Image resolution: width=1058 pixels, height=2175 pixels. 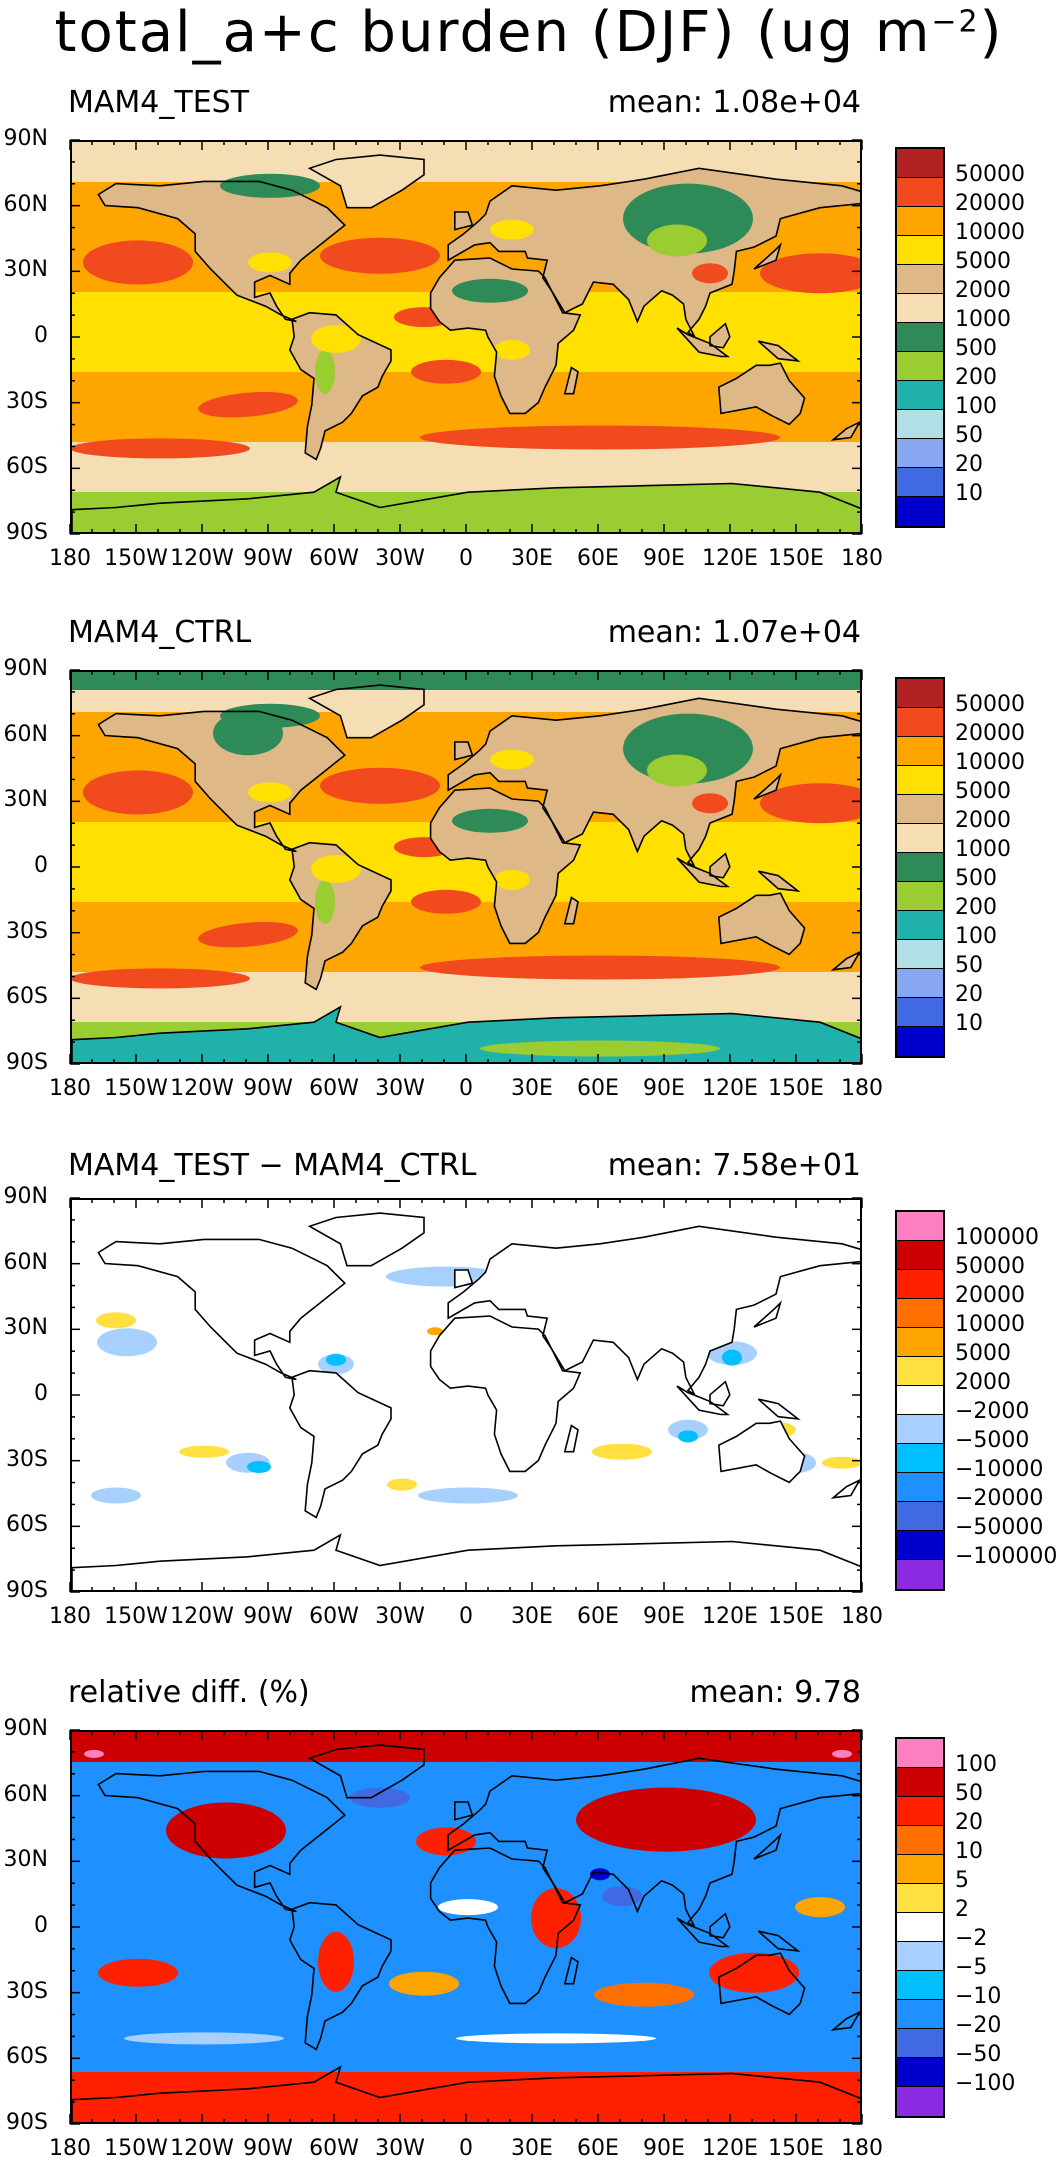 What do you see at coordinates (400, 2148) in the screenshot?
I see `lon-tick-label: 30W` at bounding box center [400, 2148].